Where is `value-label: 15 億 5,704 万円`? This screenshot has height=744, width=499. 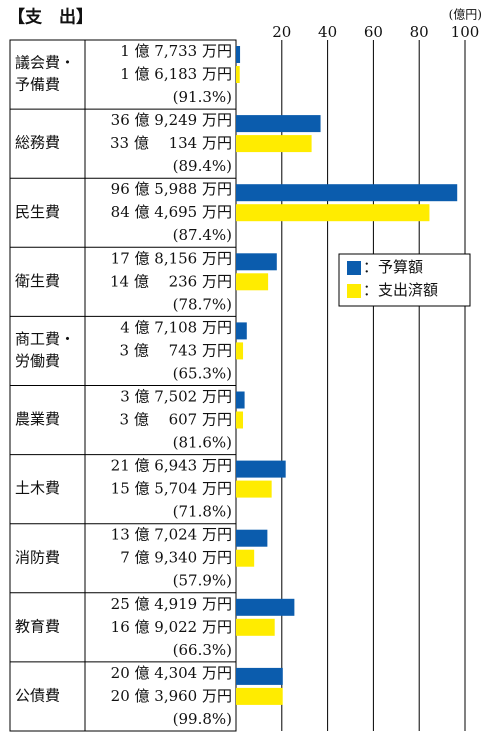 value-label: 15 億 5,704 万円 is located at coordinates (171, 489).